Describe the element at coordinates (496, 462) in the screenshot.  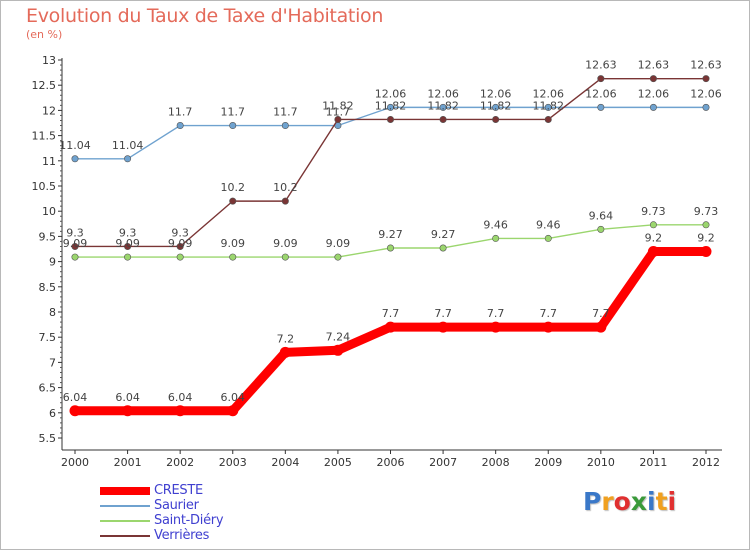
I see `x-tick-label: 2008` at that location.